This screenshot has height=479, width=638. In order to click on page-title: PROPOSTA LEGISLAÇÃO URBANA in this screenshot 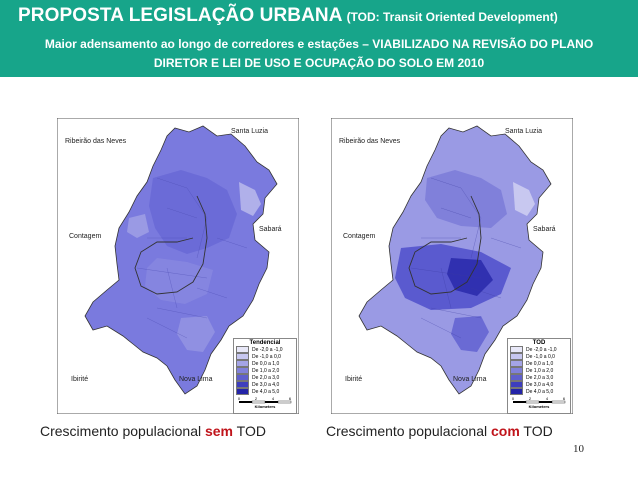, I will do `click(180, 15)`.